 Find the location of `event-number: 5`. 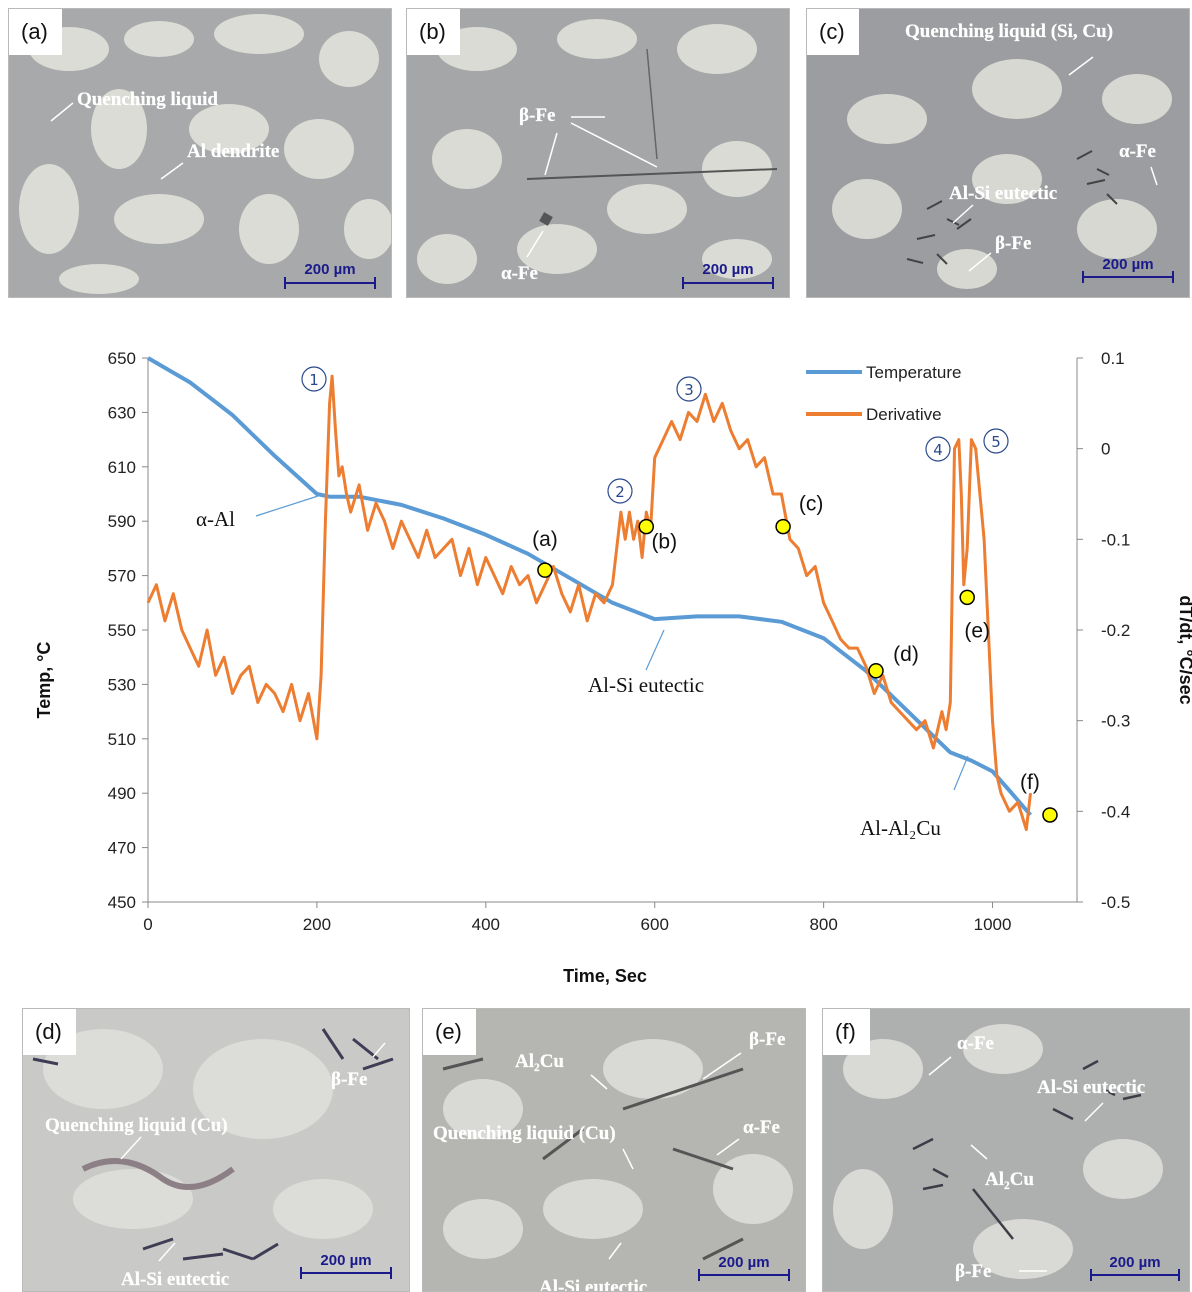

event-number: 5 is located at coordinates (996, 442).